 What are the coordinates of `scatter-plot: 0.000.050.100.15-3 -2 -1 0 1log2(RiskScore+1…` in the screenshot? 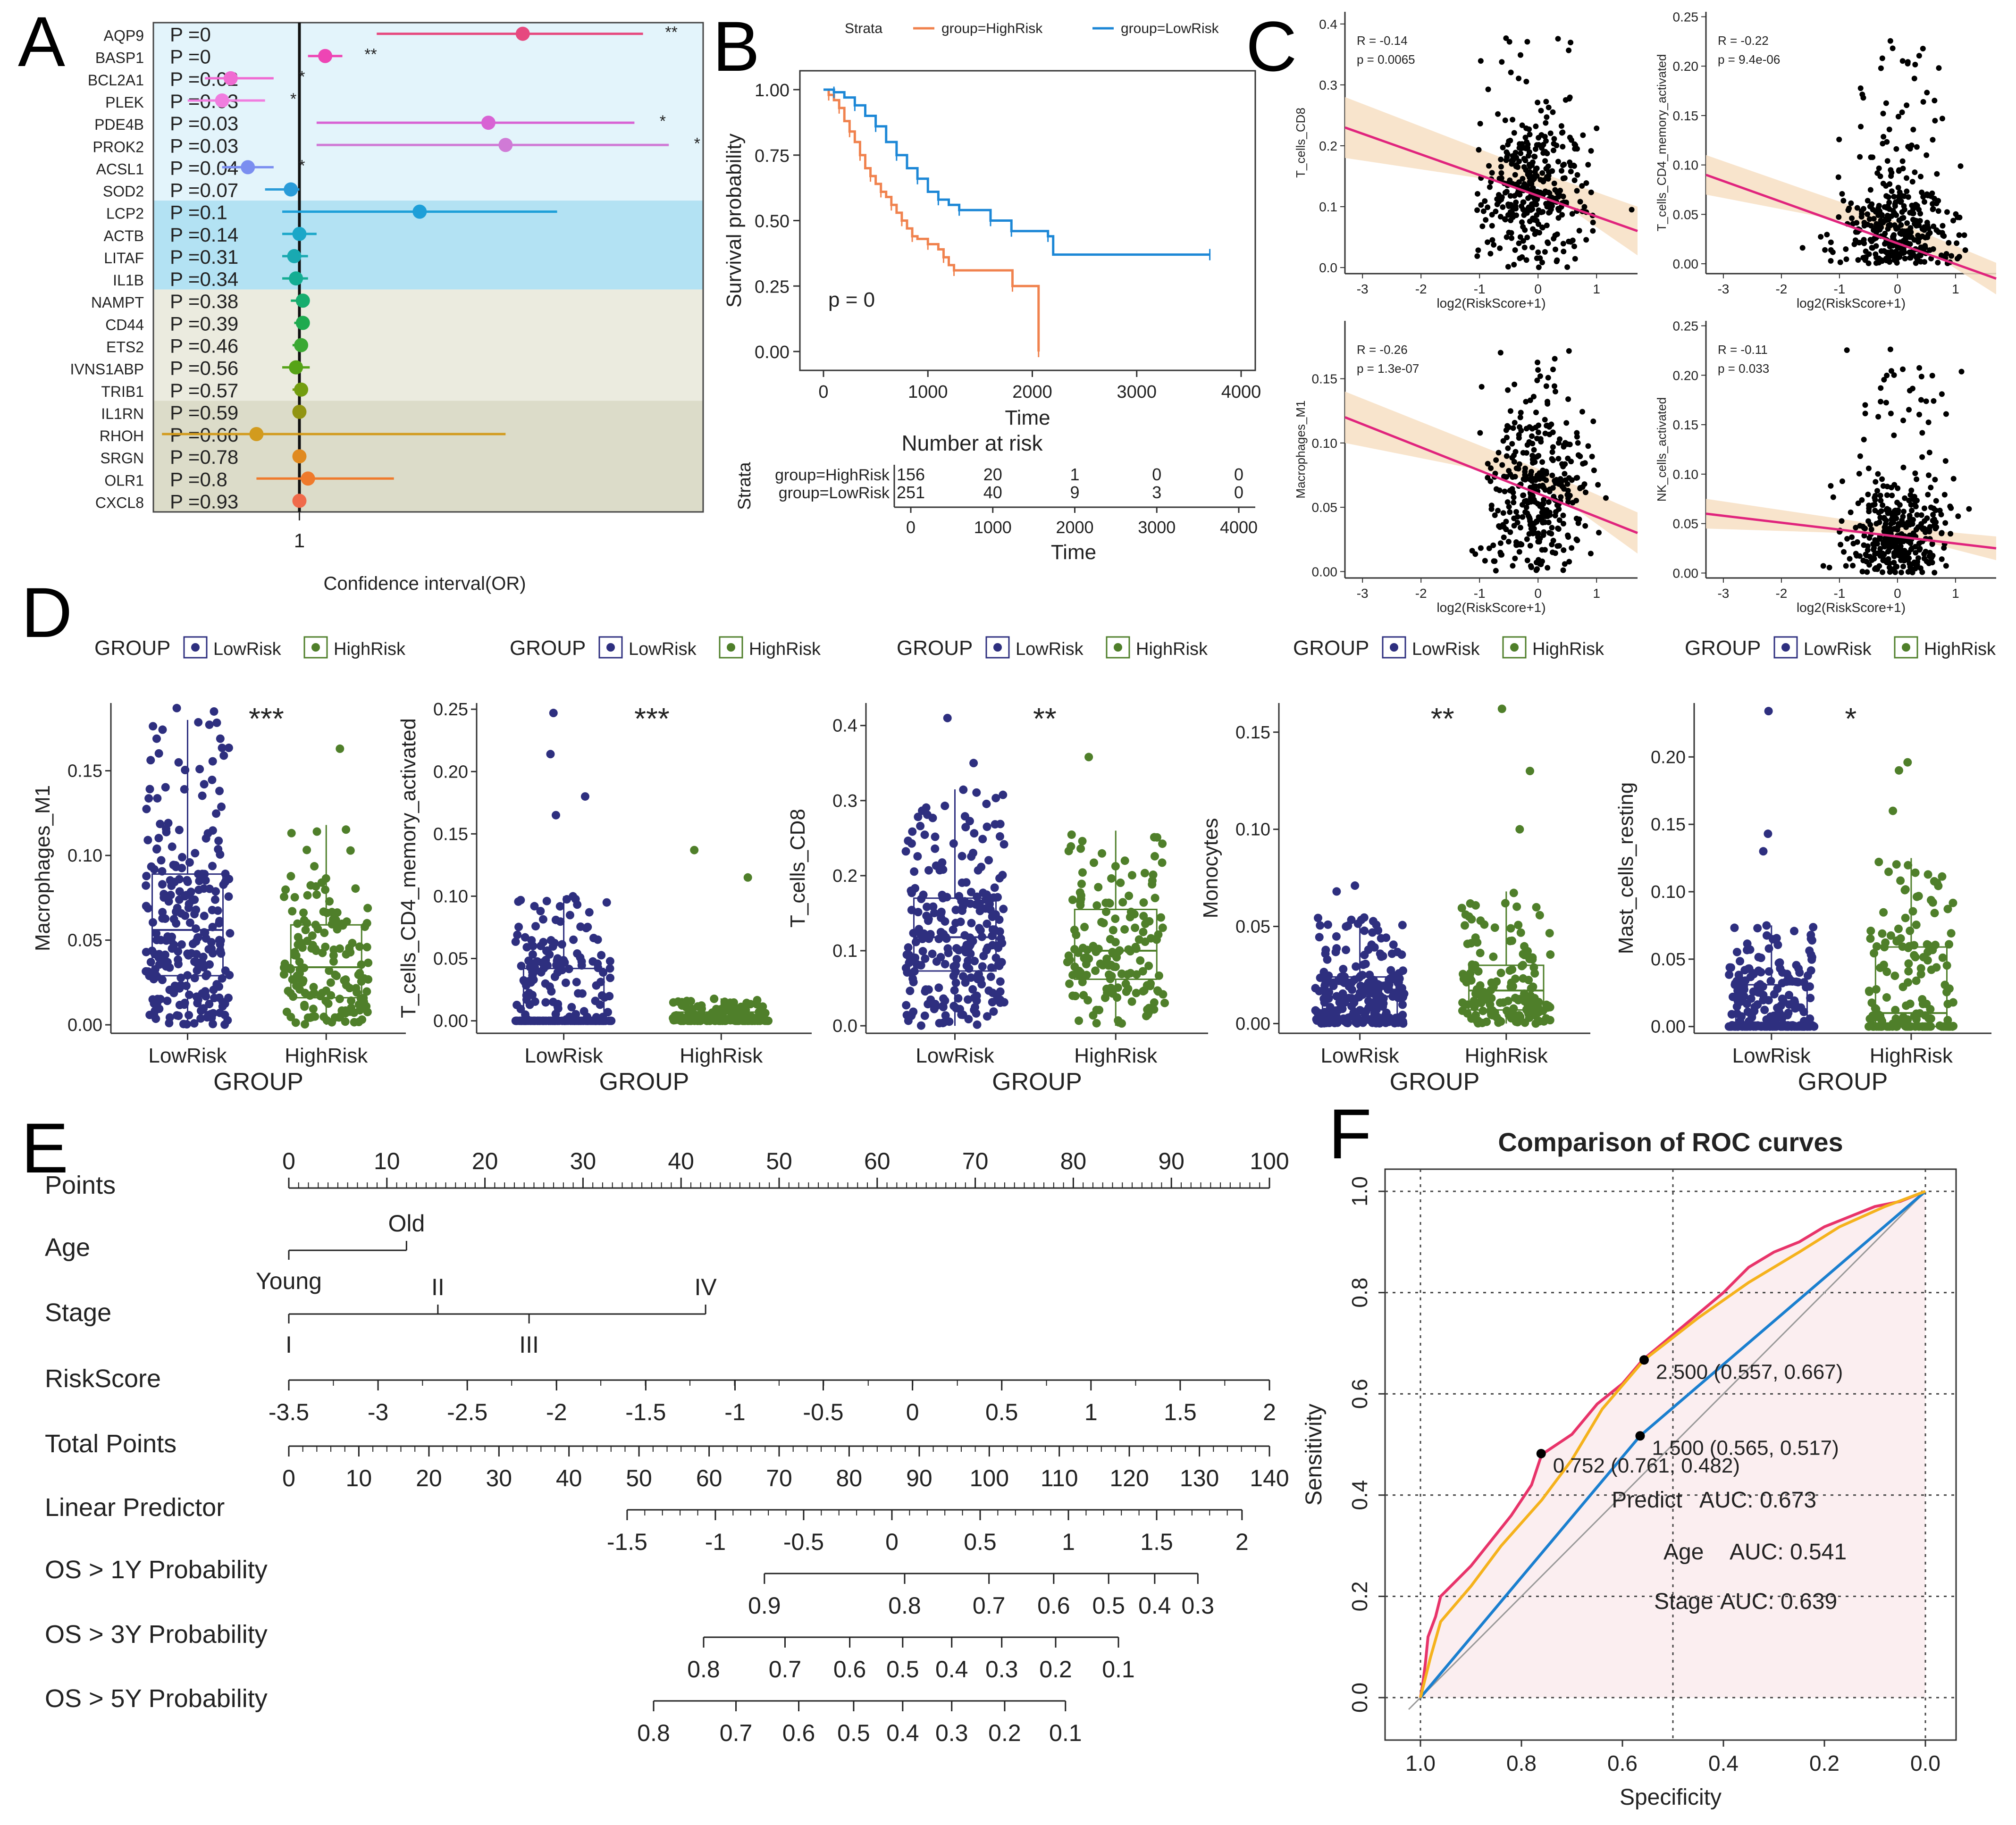 It's located at (1466, 468).